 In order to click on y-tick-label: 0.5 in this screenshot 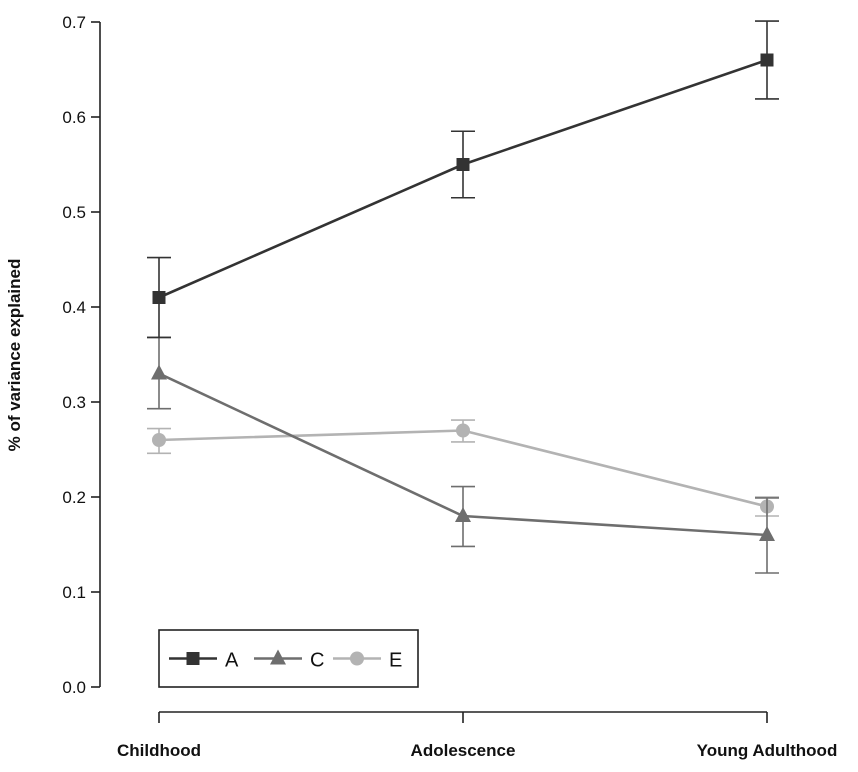, I will do `click(74, 212)`.